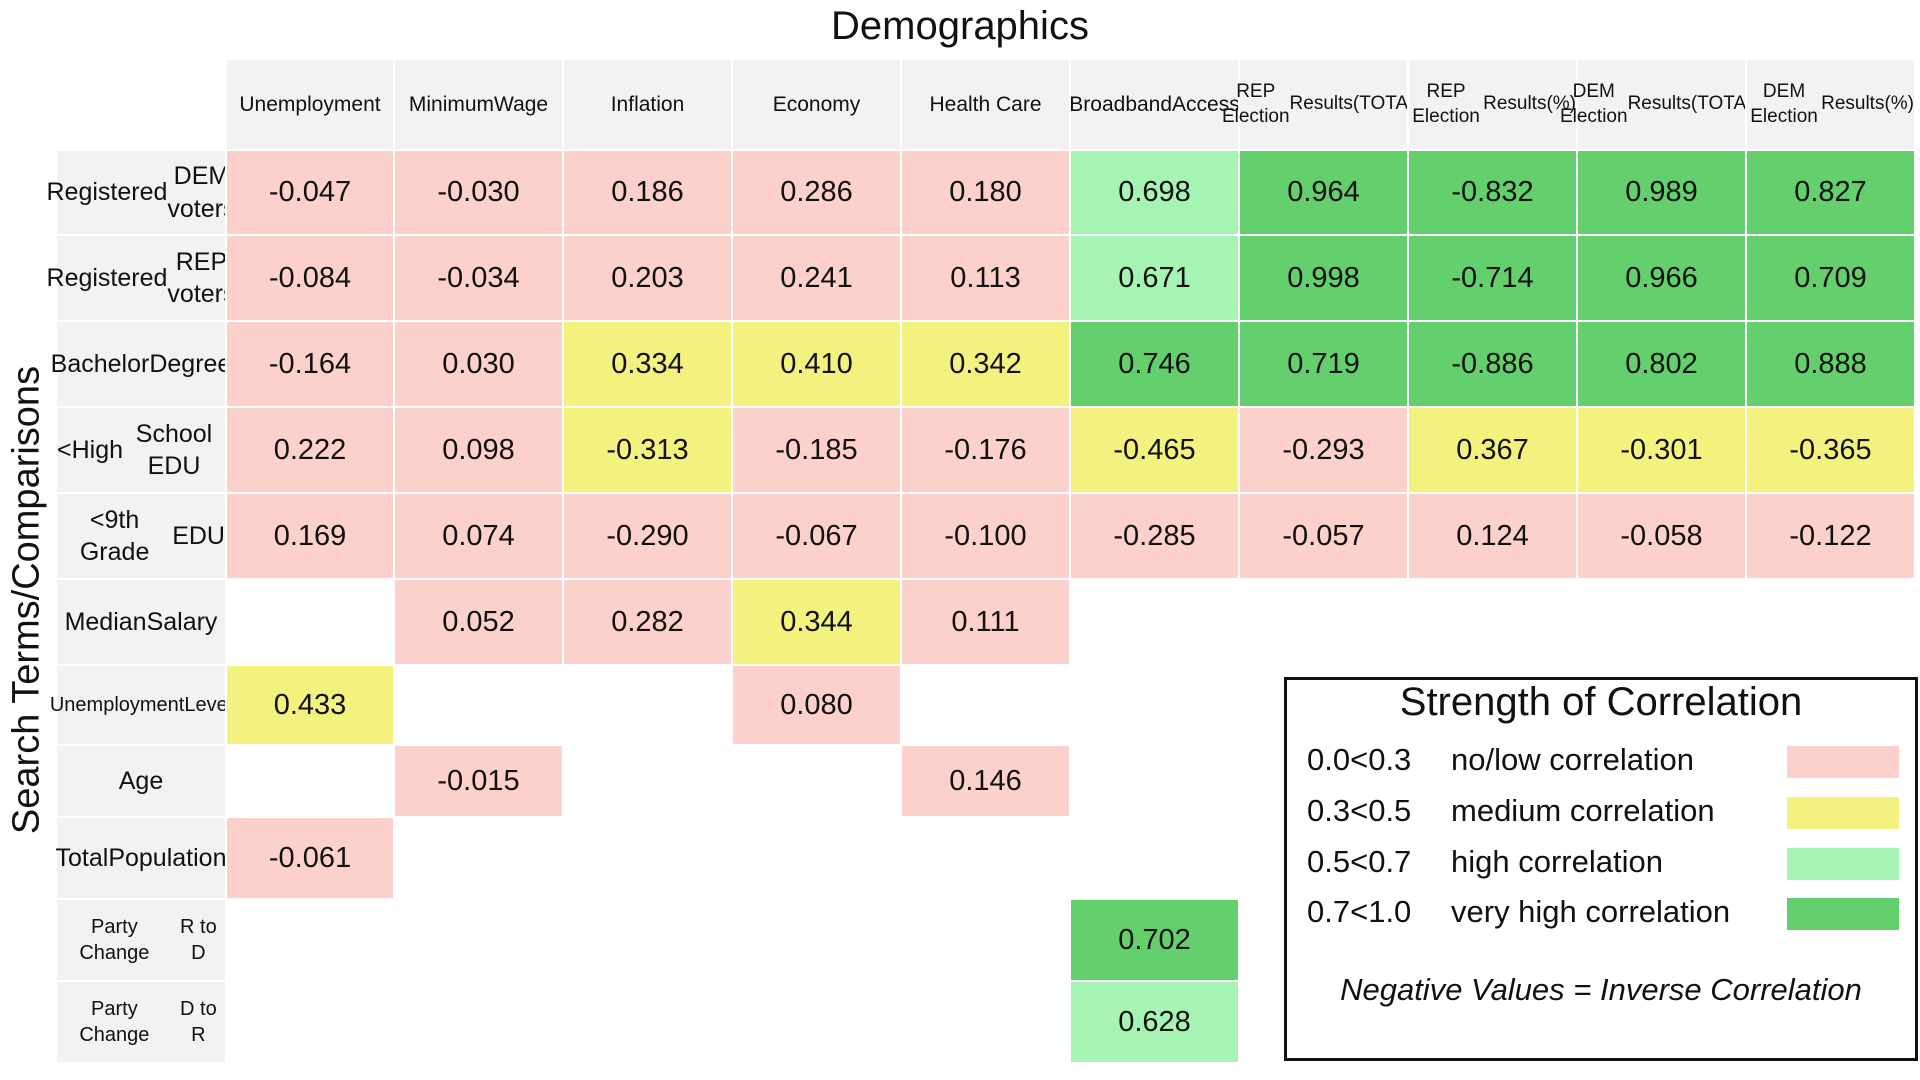 This screenshot has height=1080, width=1920. What do you see at coordinates (309, 191) in the screenshot?
I see `correlation-cell: -0.047` at bounding box center [309, 191].